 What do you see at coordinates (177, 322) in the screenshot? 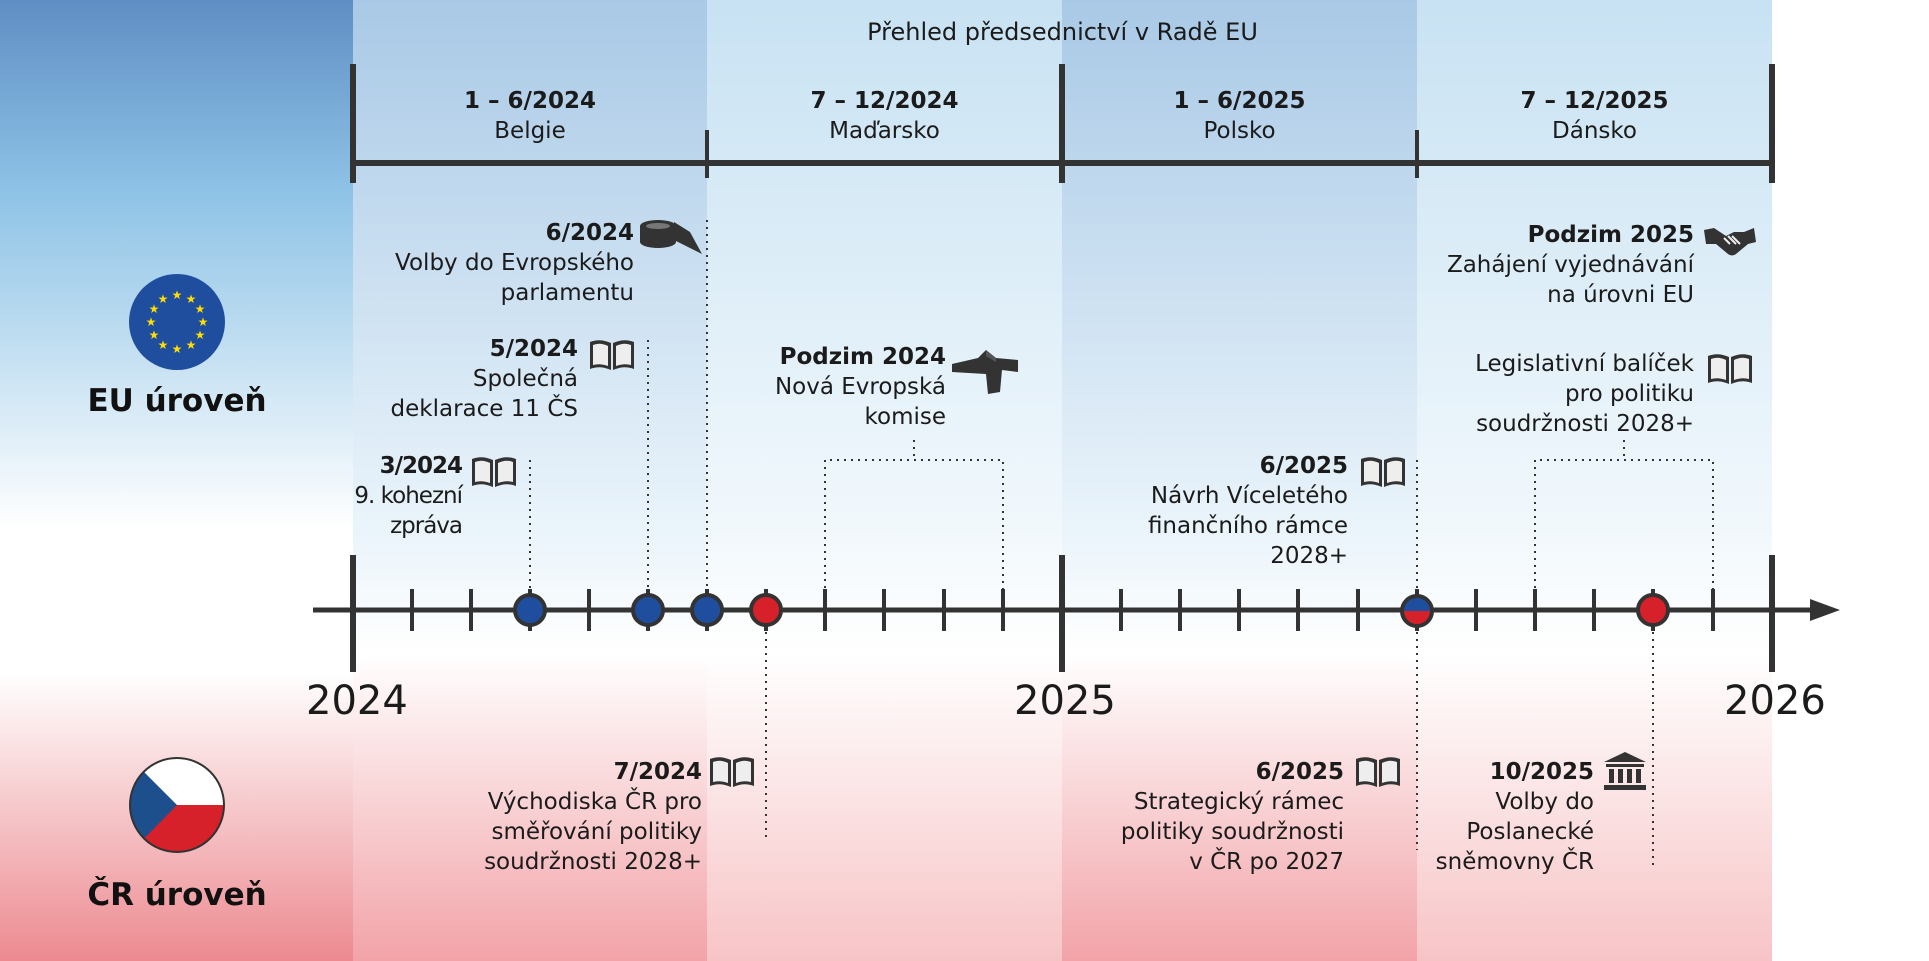
I see `eu-flag-icon: ★ ★★ ★★★ ★★★ ★★★` at bounding box center [177, 322].